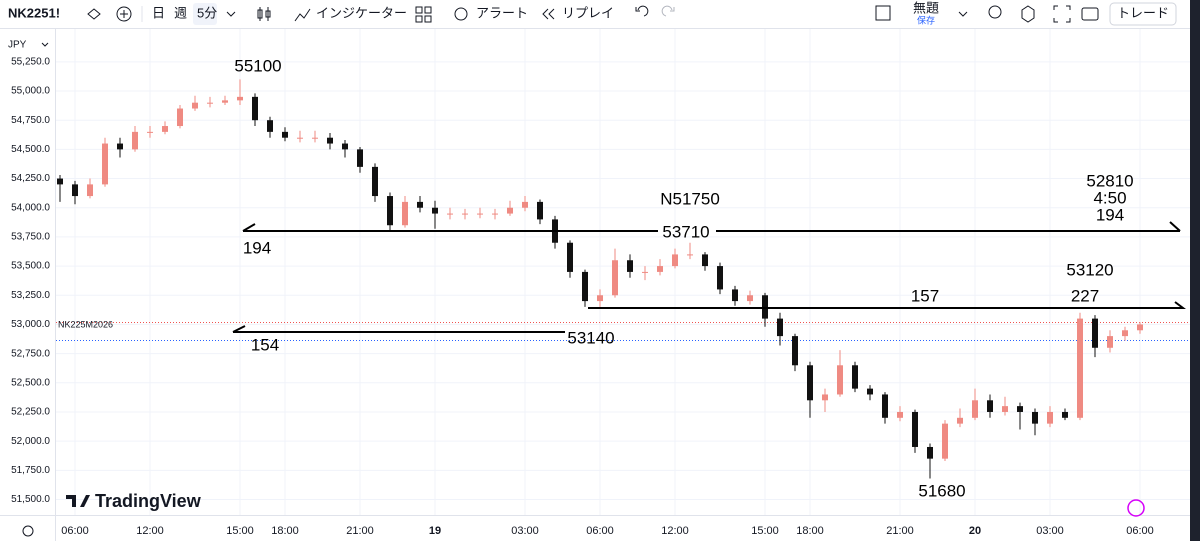 The image size is (1200, 541). Describe the element at coordinates (883, 13) in the screenshot. I see `layout-box` at that location.